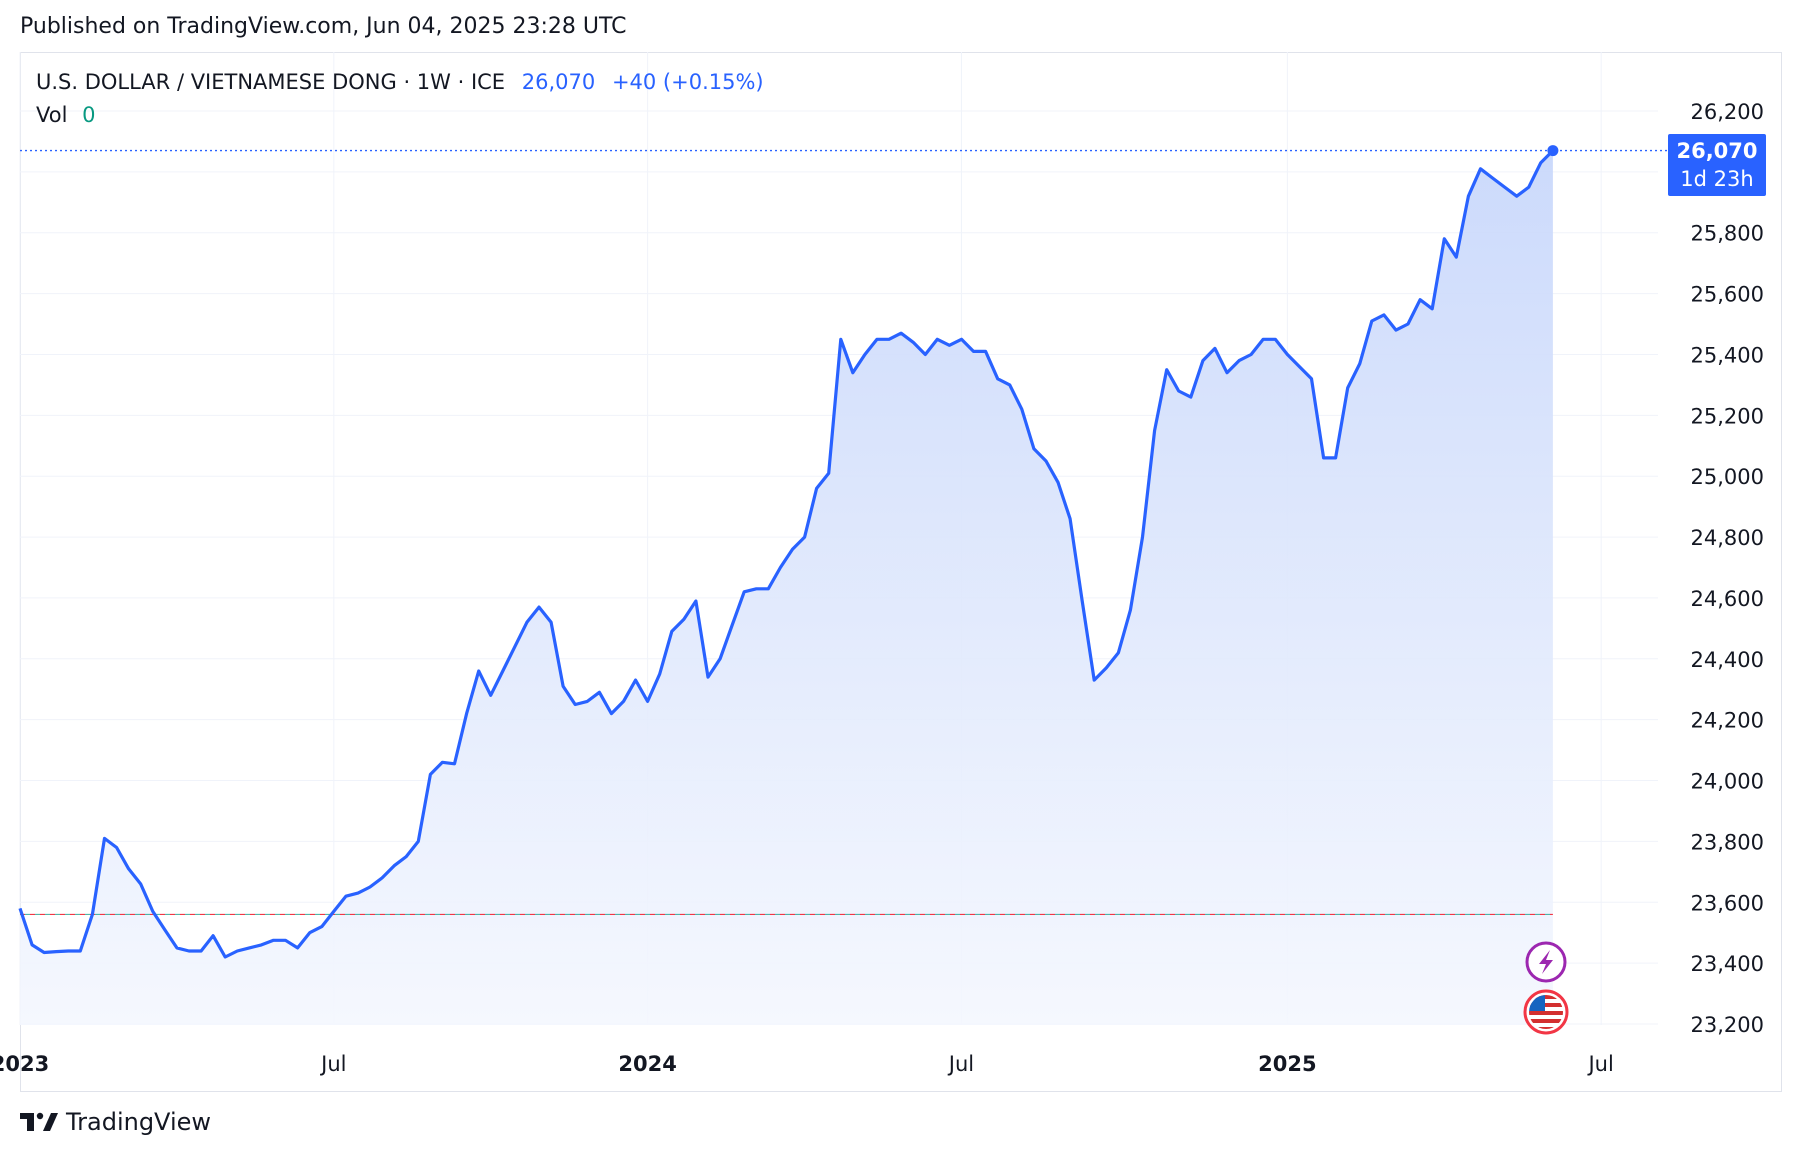  What do you see at coordinates (1717, 151) in the screenshot?
I see `price-tag-value: 26,070` at bounding box center [1717, 151].